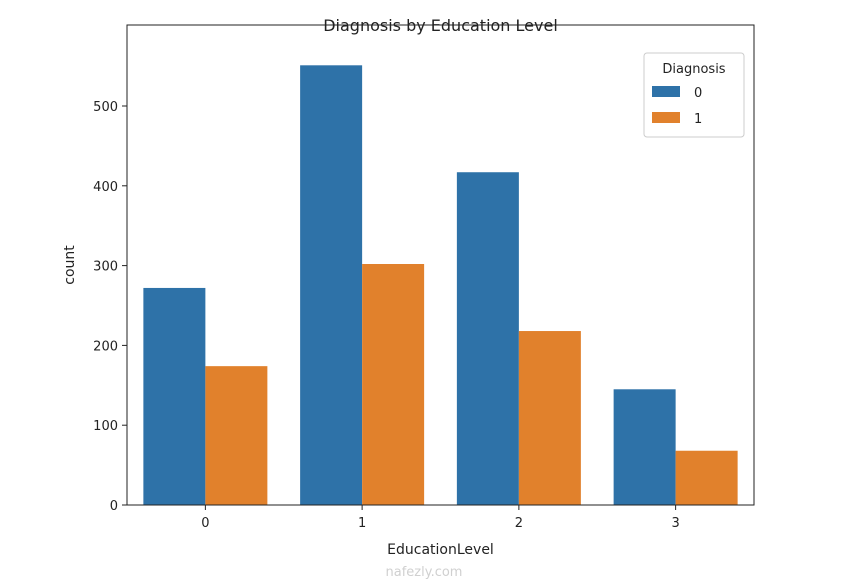 Image resolution: width=854 pixels, height=580 pixels. I want to click on y-tick-label: 500, so click(105, 107).